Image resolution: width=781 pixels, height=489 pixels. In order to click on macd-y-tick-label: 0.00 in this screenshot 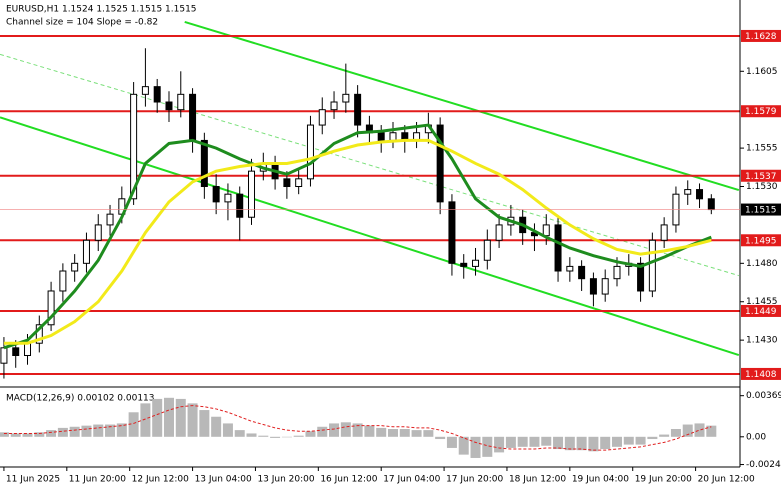, I will do `click(756, 437)`.